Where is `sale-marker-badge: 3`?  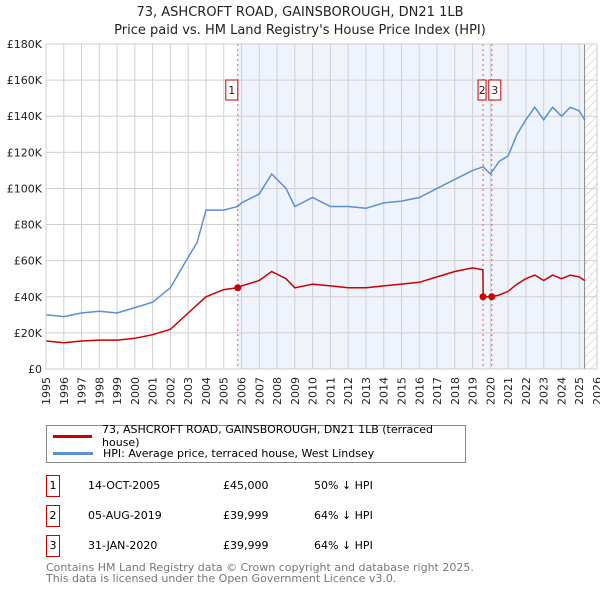 sale-marker-badge: 3 is located at coordinates (53, 546).